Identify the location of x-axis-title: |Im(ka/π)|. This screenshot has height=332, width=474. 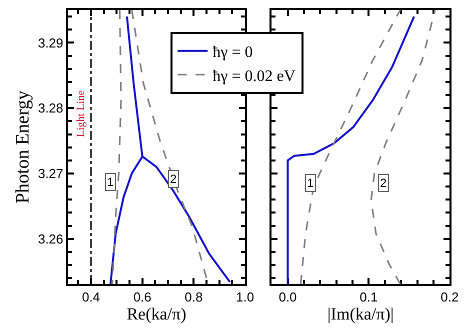
(360, 314).